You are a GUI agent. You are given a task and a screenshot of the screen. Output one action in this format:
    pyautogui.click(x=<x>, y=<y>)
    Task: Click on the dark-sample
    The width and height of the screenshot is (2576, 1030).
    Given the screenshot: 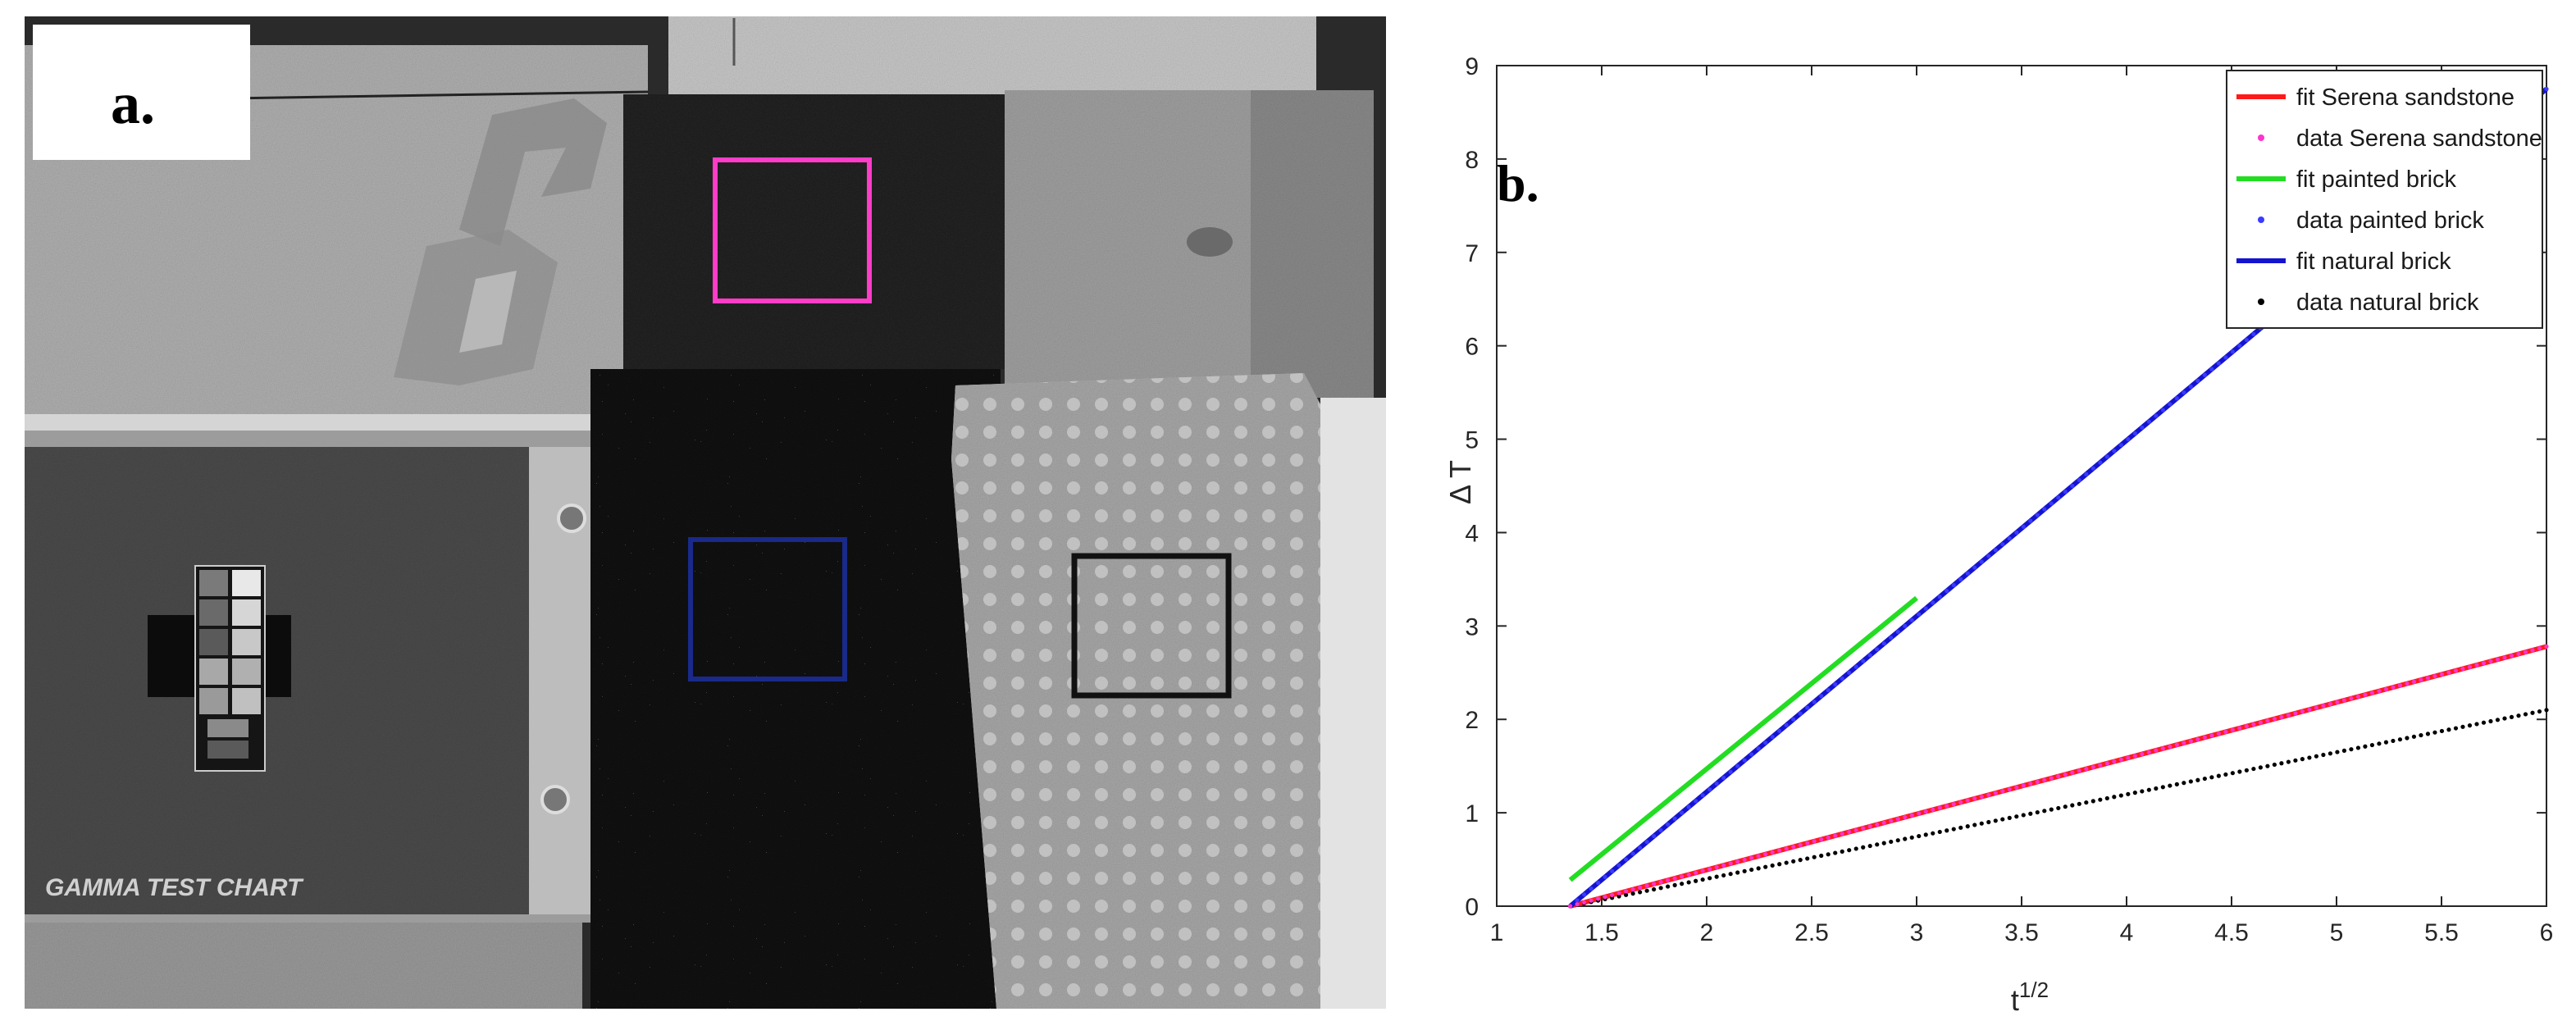 What is the action you would take?
    pyautogui.click(x=820, y=231)
    